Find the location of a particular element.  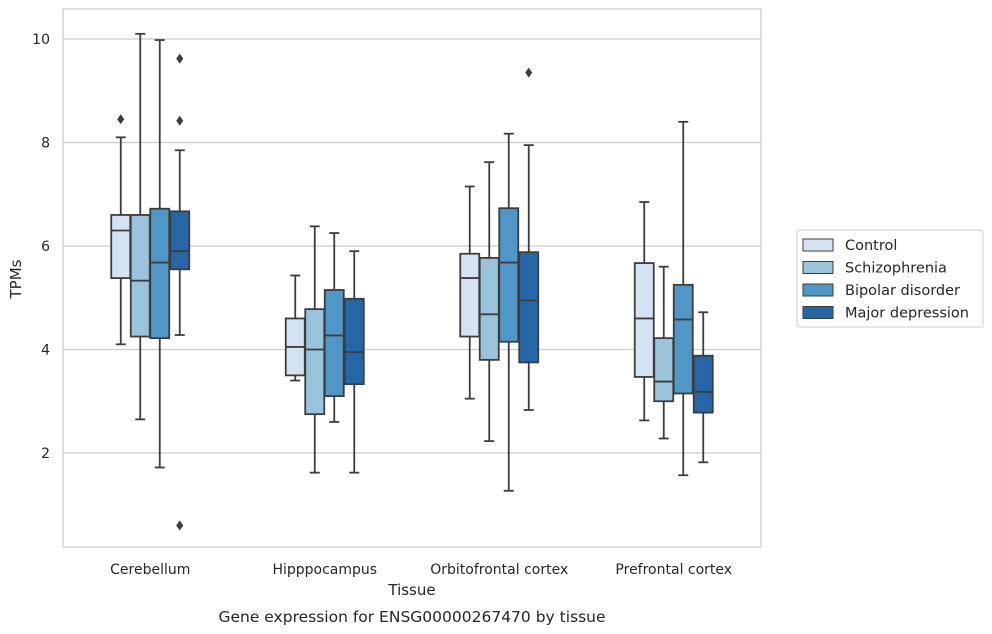

y-tick-labels: 2 4 6 8 10 is located at coordinates (41, 247).